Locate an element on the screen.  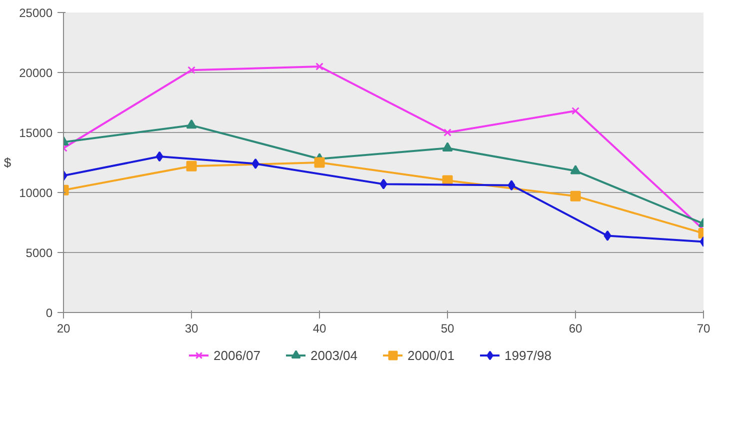
y-tick-label: 20000 is located at coordinates (36, 73).